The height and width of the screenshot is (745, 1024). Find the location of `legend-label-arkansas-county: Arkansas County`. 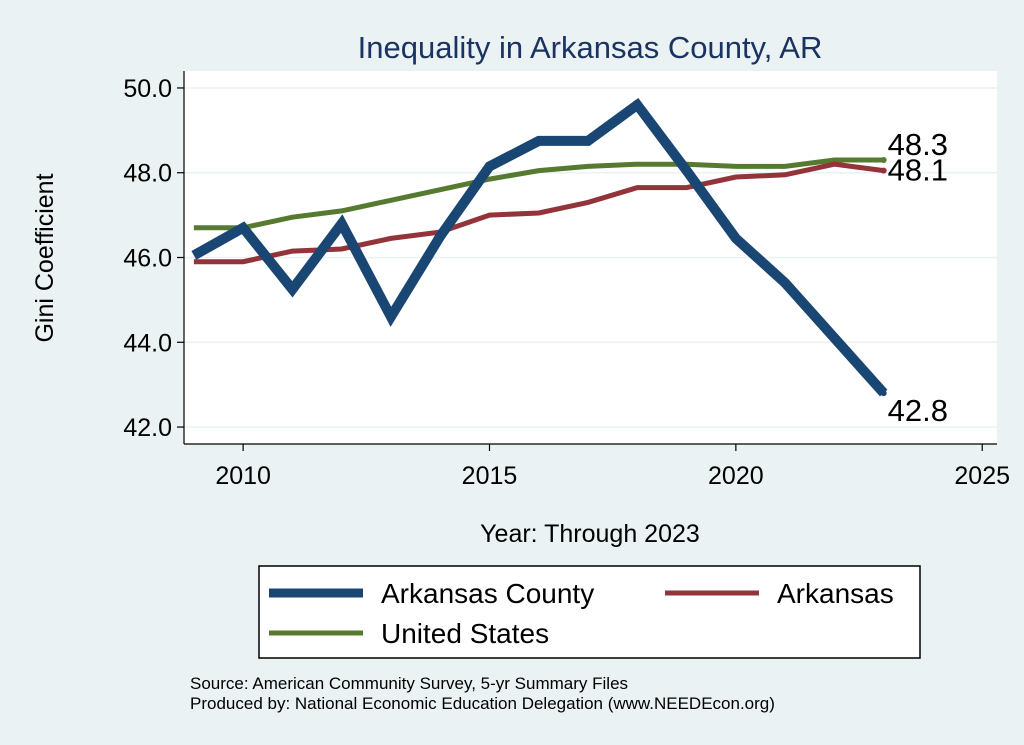

legend-label-arkansas-county: Arkansas County is located at coordinates (487, 593).